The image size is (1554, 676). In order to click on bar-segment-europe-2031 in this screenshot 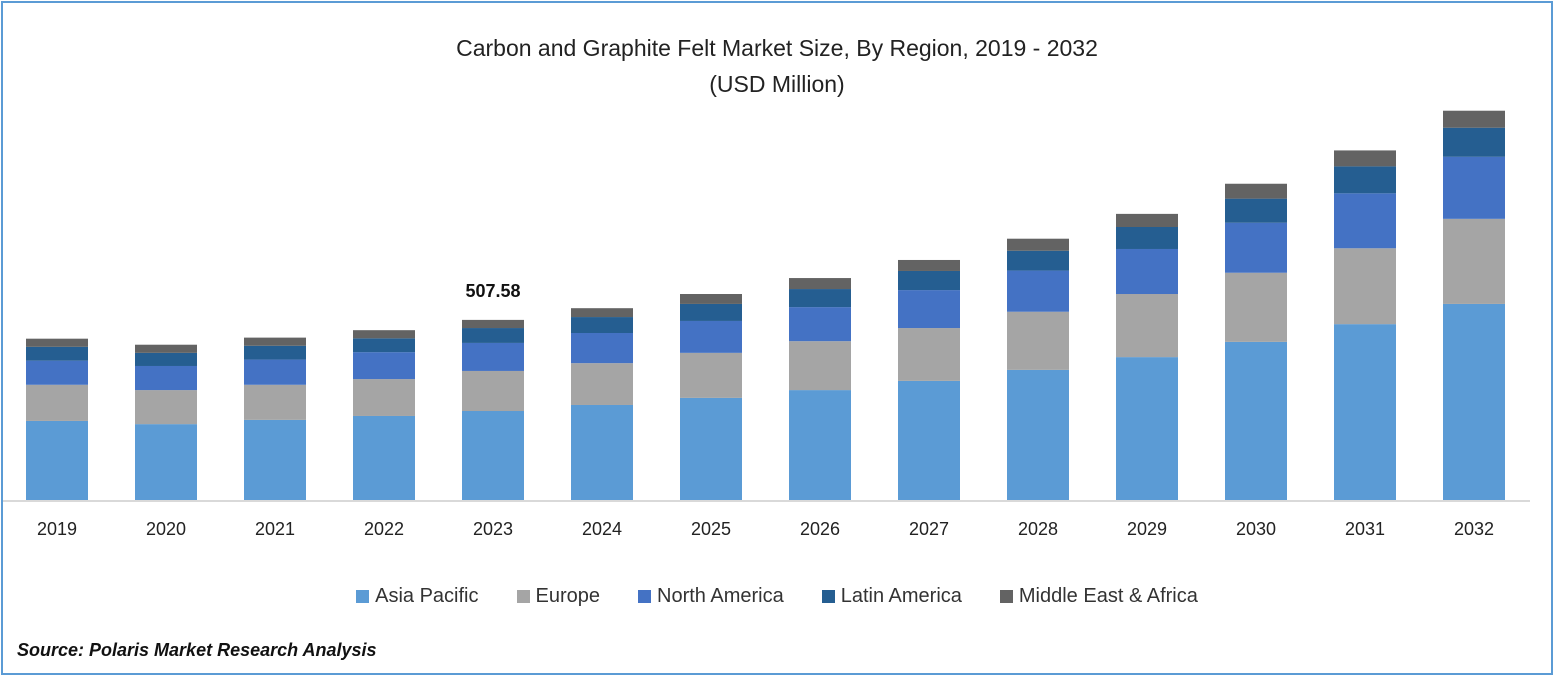, I will do `click(1365, 286)`.